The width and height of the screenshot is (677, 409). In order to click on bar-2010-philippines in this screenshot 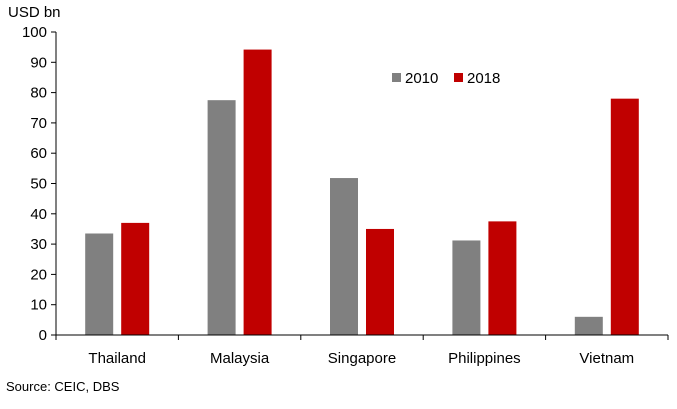, I will do `click(466, 287)`.